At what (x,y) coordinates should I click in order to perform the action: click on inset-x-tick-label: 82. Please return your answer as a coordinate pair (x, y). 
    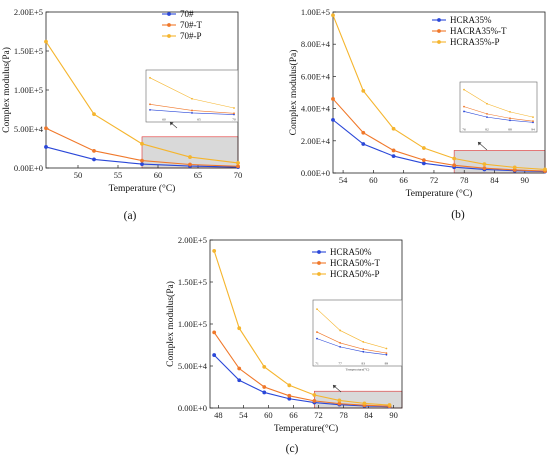
    Looking at the image, I should click on (487, 130).